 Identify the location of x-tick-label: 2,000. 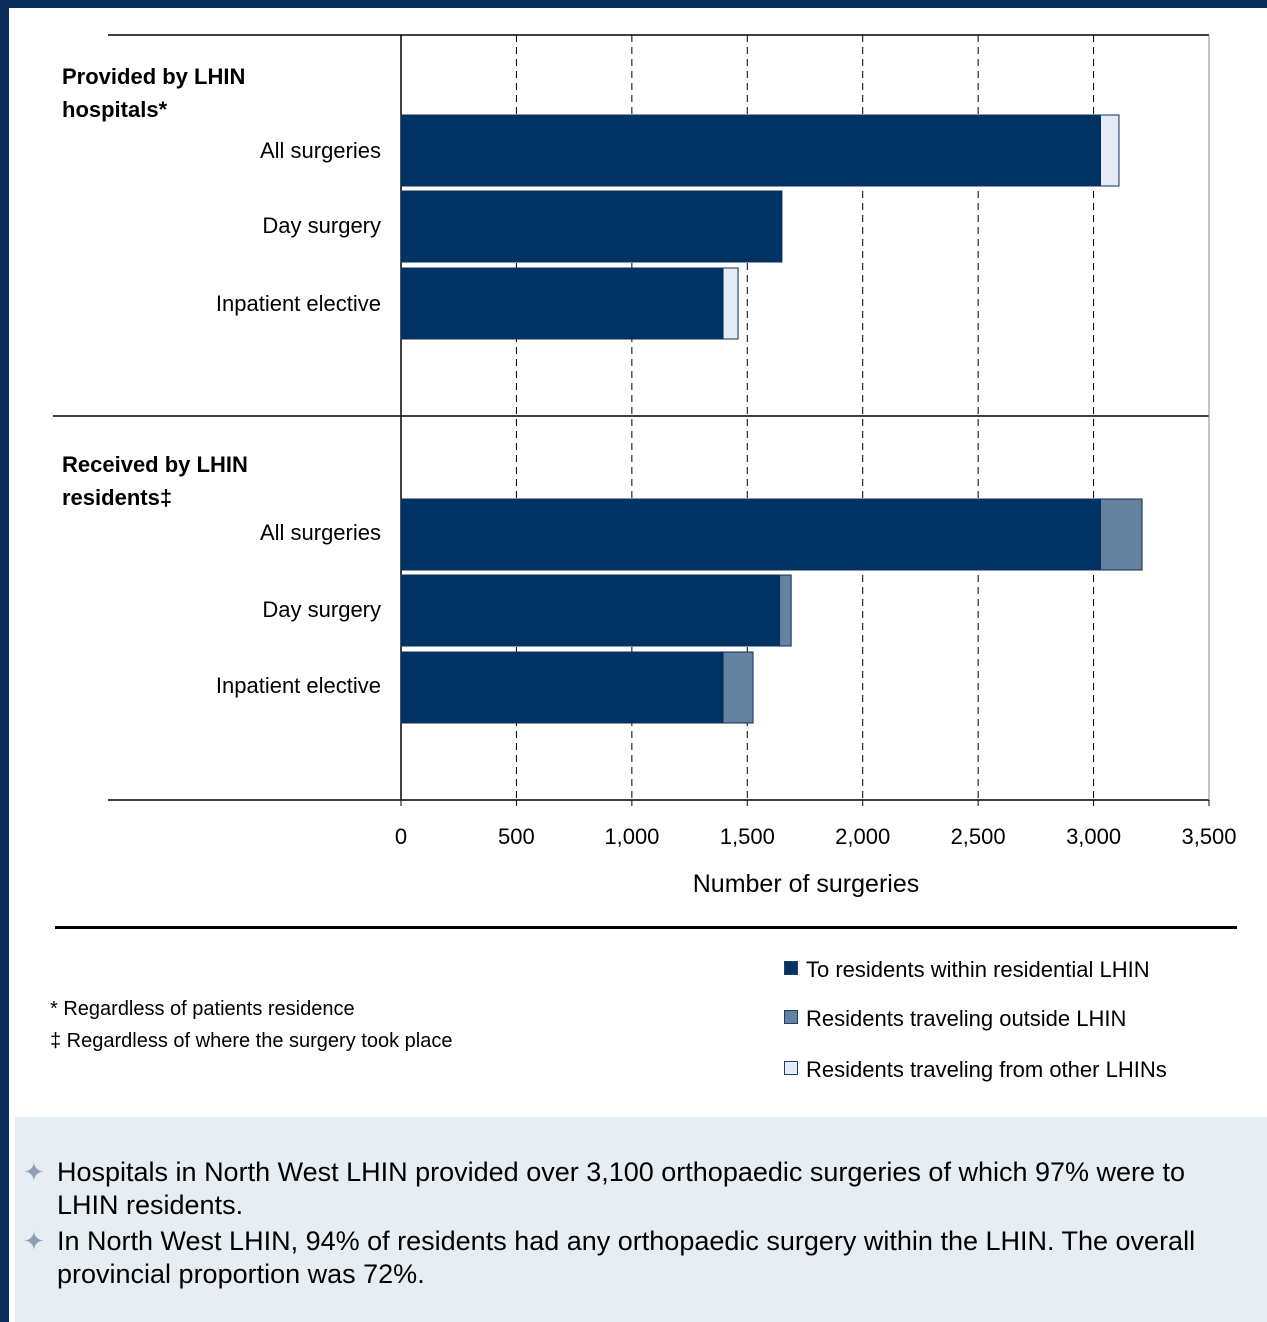
(863, 836).